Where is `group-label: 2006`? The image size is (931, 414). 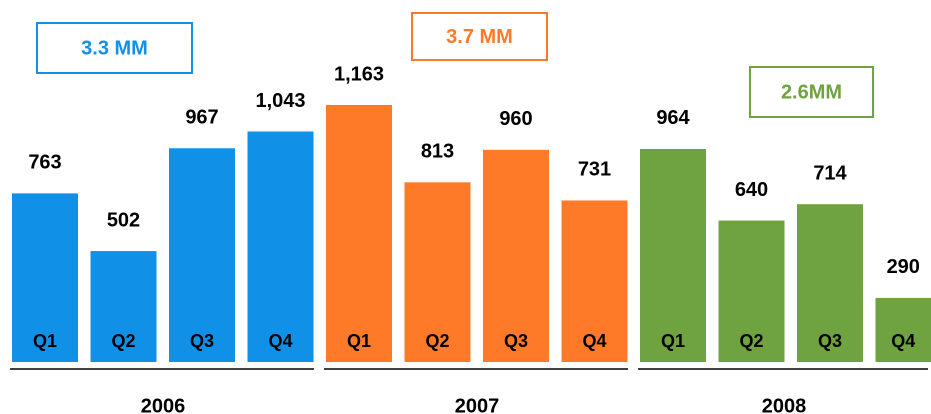 group-label: 2006 is located at coordinates (163, 404).